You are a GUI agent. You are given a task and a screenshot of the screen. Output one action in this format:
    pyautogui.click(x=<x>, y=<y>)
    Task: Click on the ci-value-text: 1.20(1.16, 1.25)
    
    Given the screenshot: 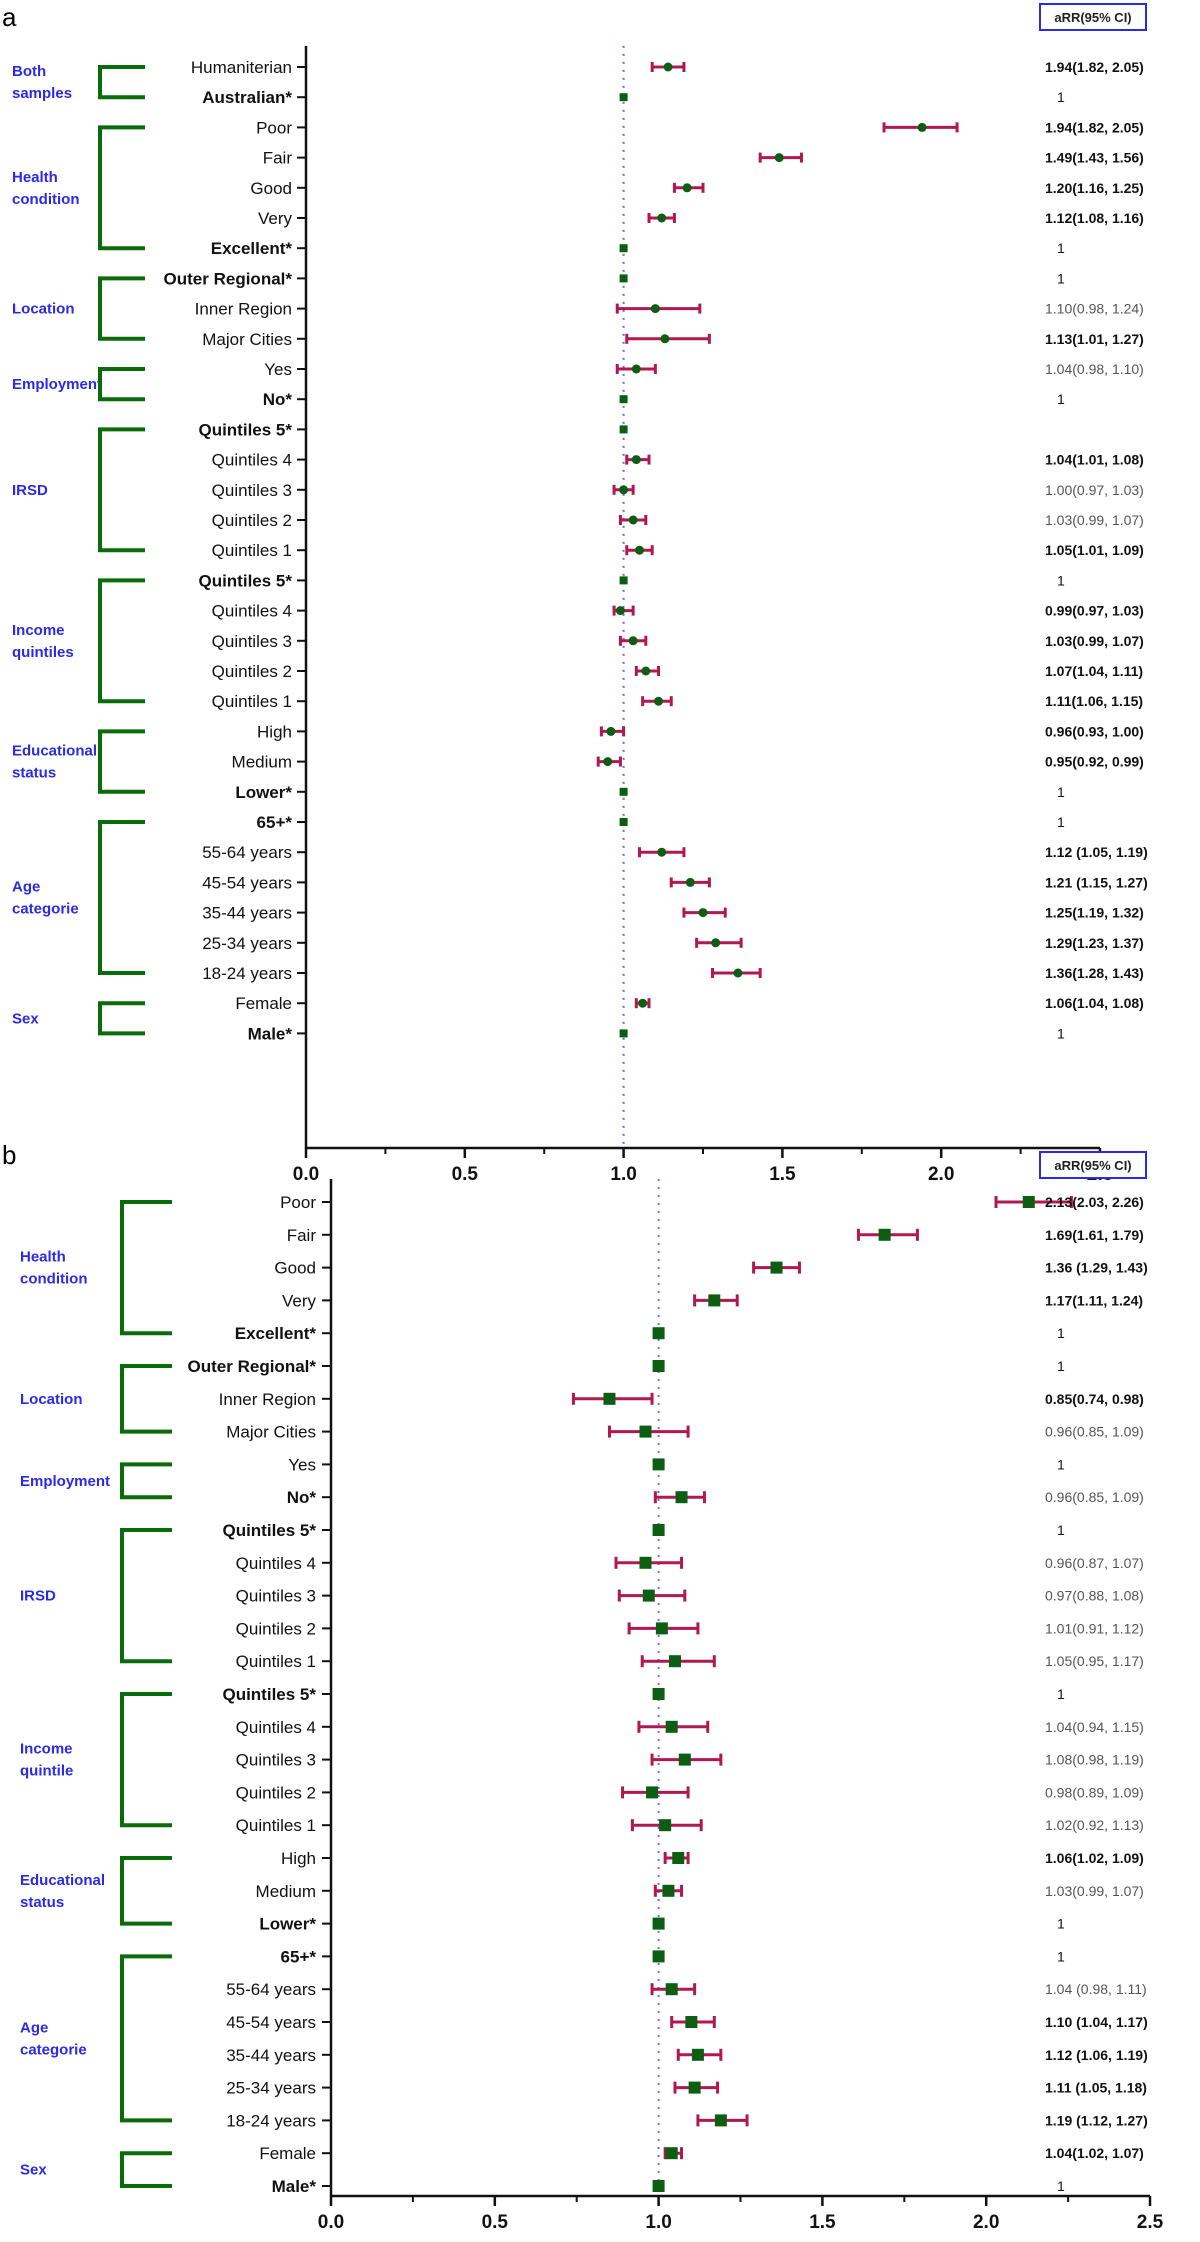 What is the action you would take?
    pyautogui.click(x=1094, y=188)
    